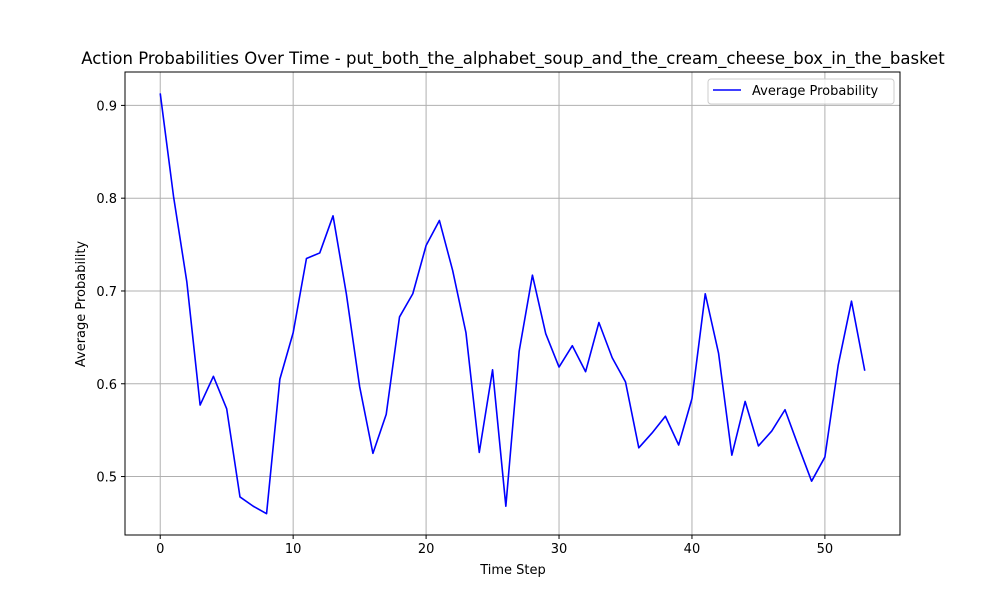 The width and height of the screenshot is (1000, 600). I want to click on x-axis-label: Time Step, so click(512, 570).